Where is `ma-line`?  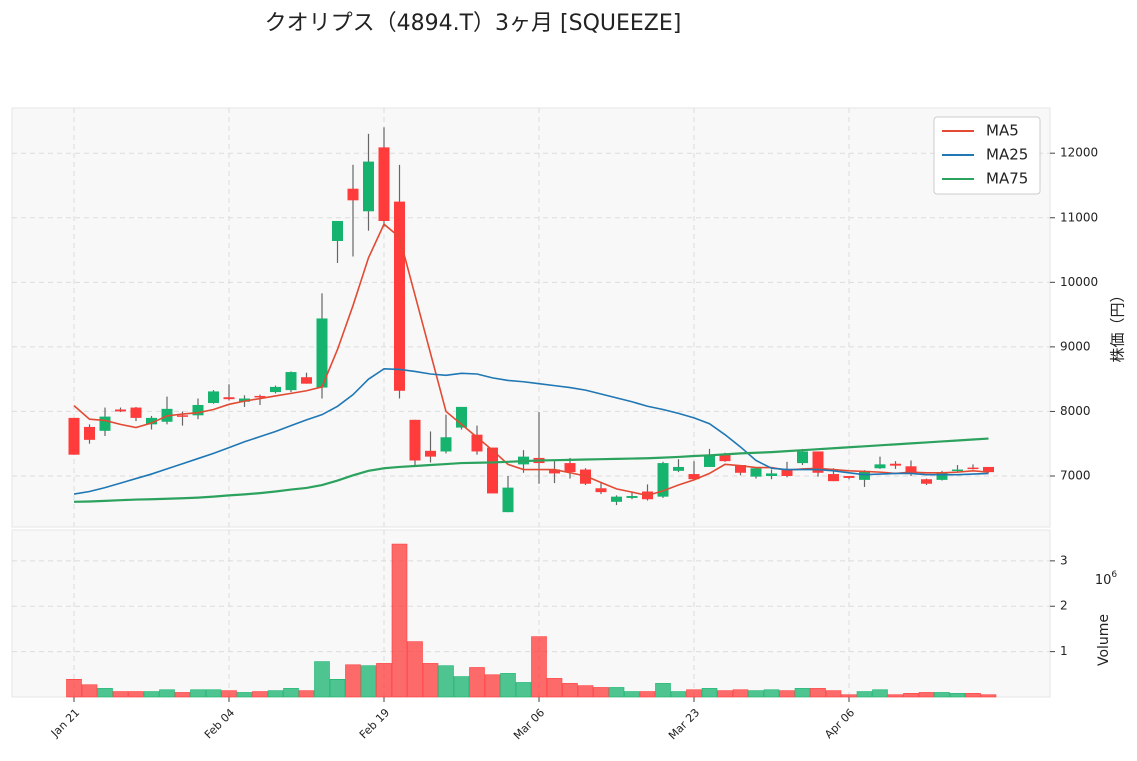 ma-line is located at coordinates (531, 431).